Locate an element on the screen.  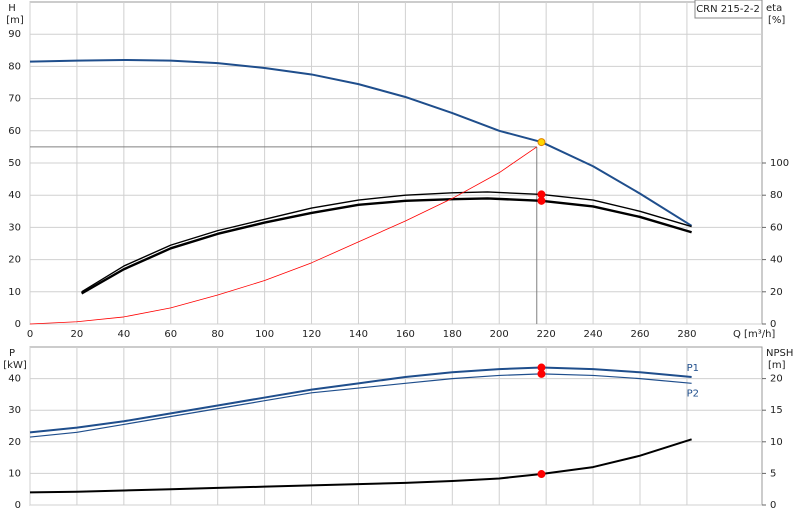
y2-tick-label: 80 is located at coordinates (776, 195).